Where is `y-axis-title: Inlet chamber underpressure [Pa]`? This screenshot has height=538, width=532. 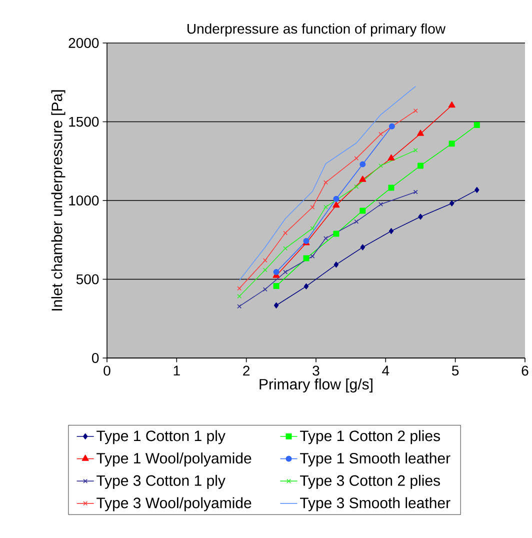 y-axis-title: Inlet chamber underpressure [Pa] is located at coordinates (58, 200).